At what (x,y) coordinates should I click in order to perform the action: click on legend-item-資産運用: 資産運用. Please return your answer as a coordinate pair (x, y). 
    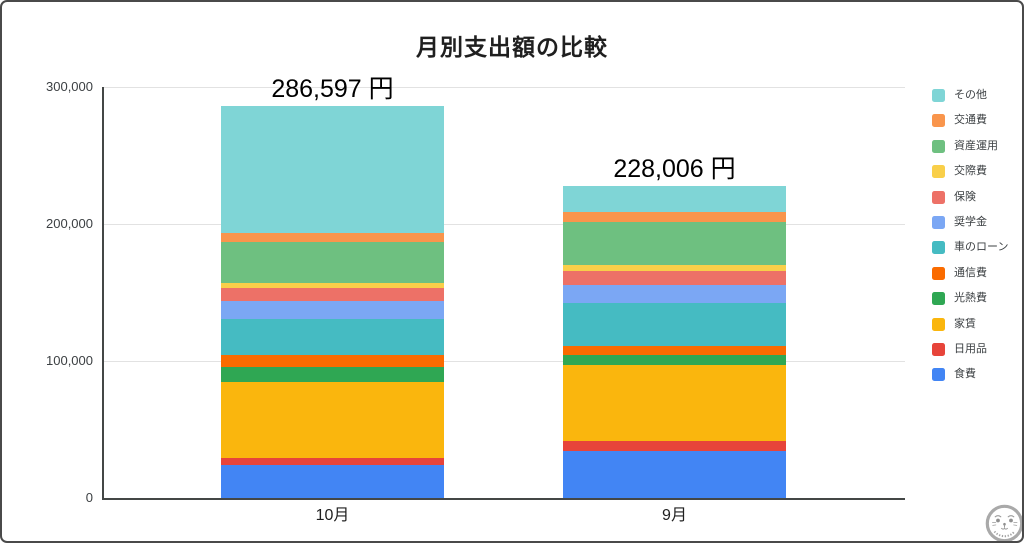
    Looking at the image, I should click on (977, 146).